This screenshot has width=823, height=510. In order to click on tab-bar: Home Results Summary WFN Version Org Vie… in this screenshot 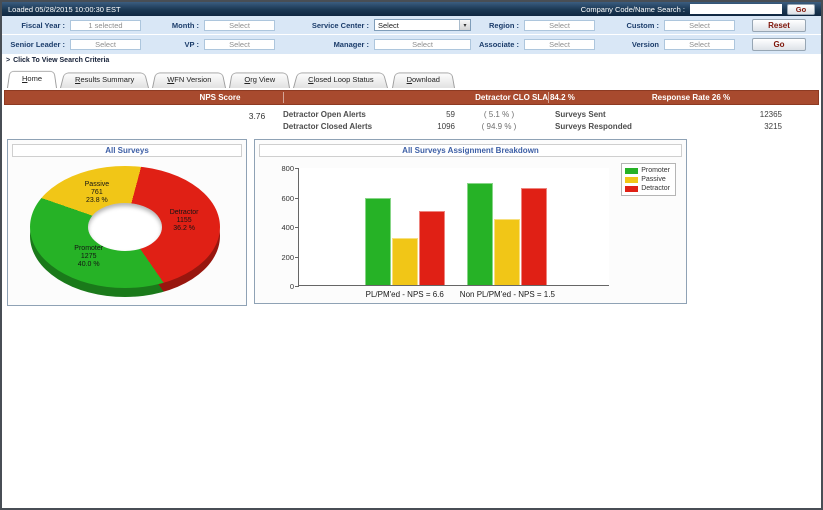, I will do `click(411, 78)`.